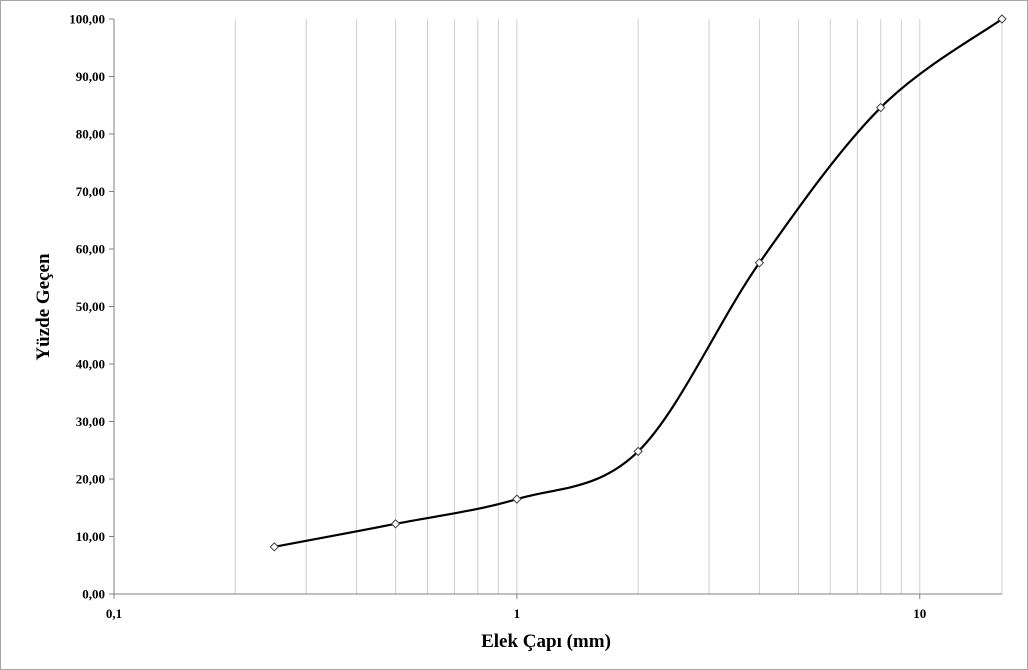  What do you see at coordinates (93, 594) in the screenshot?
I see `y-tick-label: 0,00` at bounding box center [93, 594].